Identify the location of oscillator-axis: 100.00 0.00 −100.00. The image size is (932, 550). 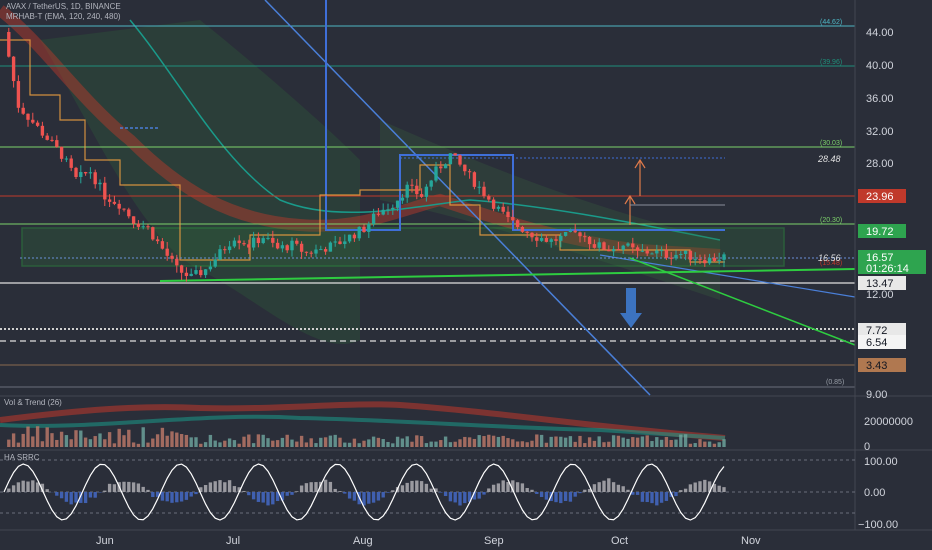
(878, 493).